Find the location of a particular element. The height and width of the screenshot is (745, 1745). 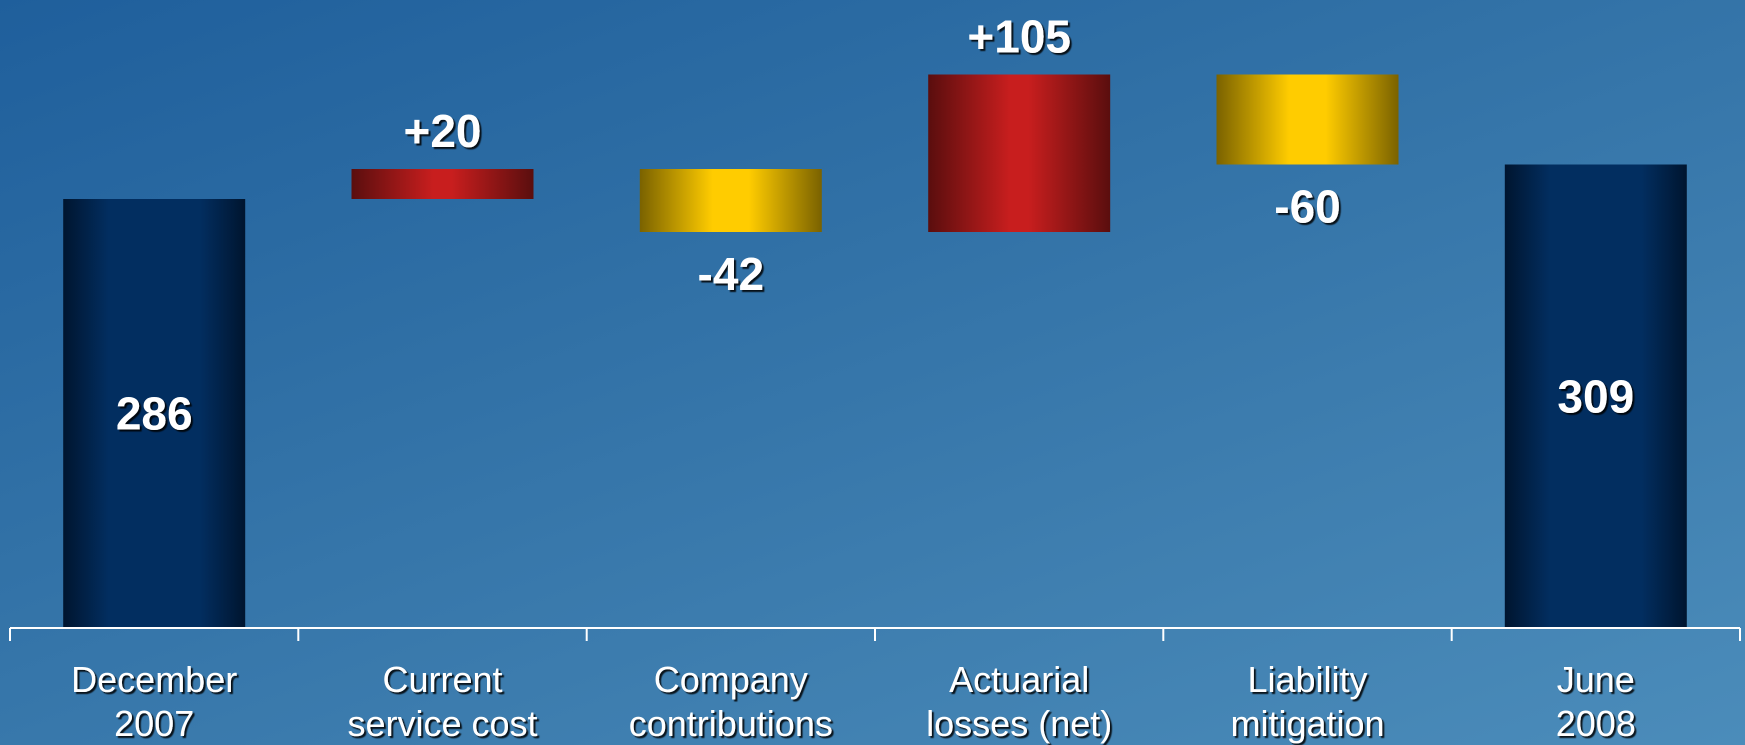

category-label-line: contributions is located at coordinates (731, 723).